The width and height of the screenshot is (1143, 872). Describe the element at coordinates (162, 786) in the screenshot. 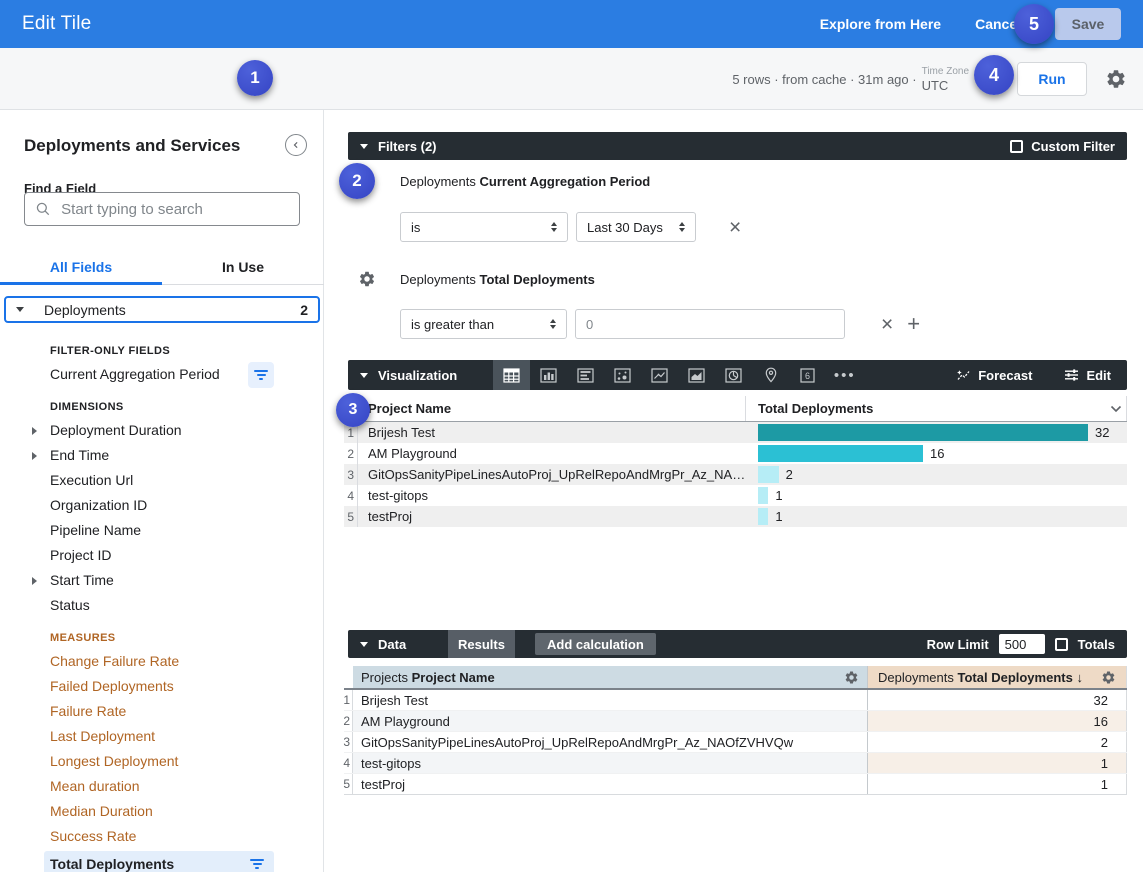

I see `field-mean-duration: Mean duration` at that location.